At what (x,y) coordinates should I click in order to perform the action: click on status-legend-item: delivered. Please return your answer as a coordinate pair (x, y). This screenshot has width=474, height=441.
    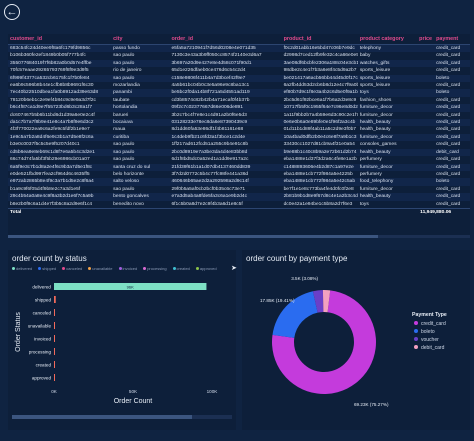
    Looking at the image, I should click on (23, 268).